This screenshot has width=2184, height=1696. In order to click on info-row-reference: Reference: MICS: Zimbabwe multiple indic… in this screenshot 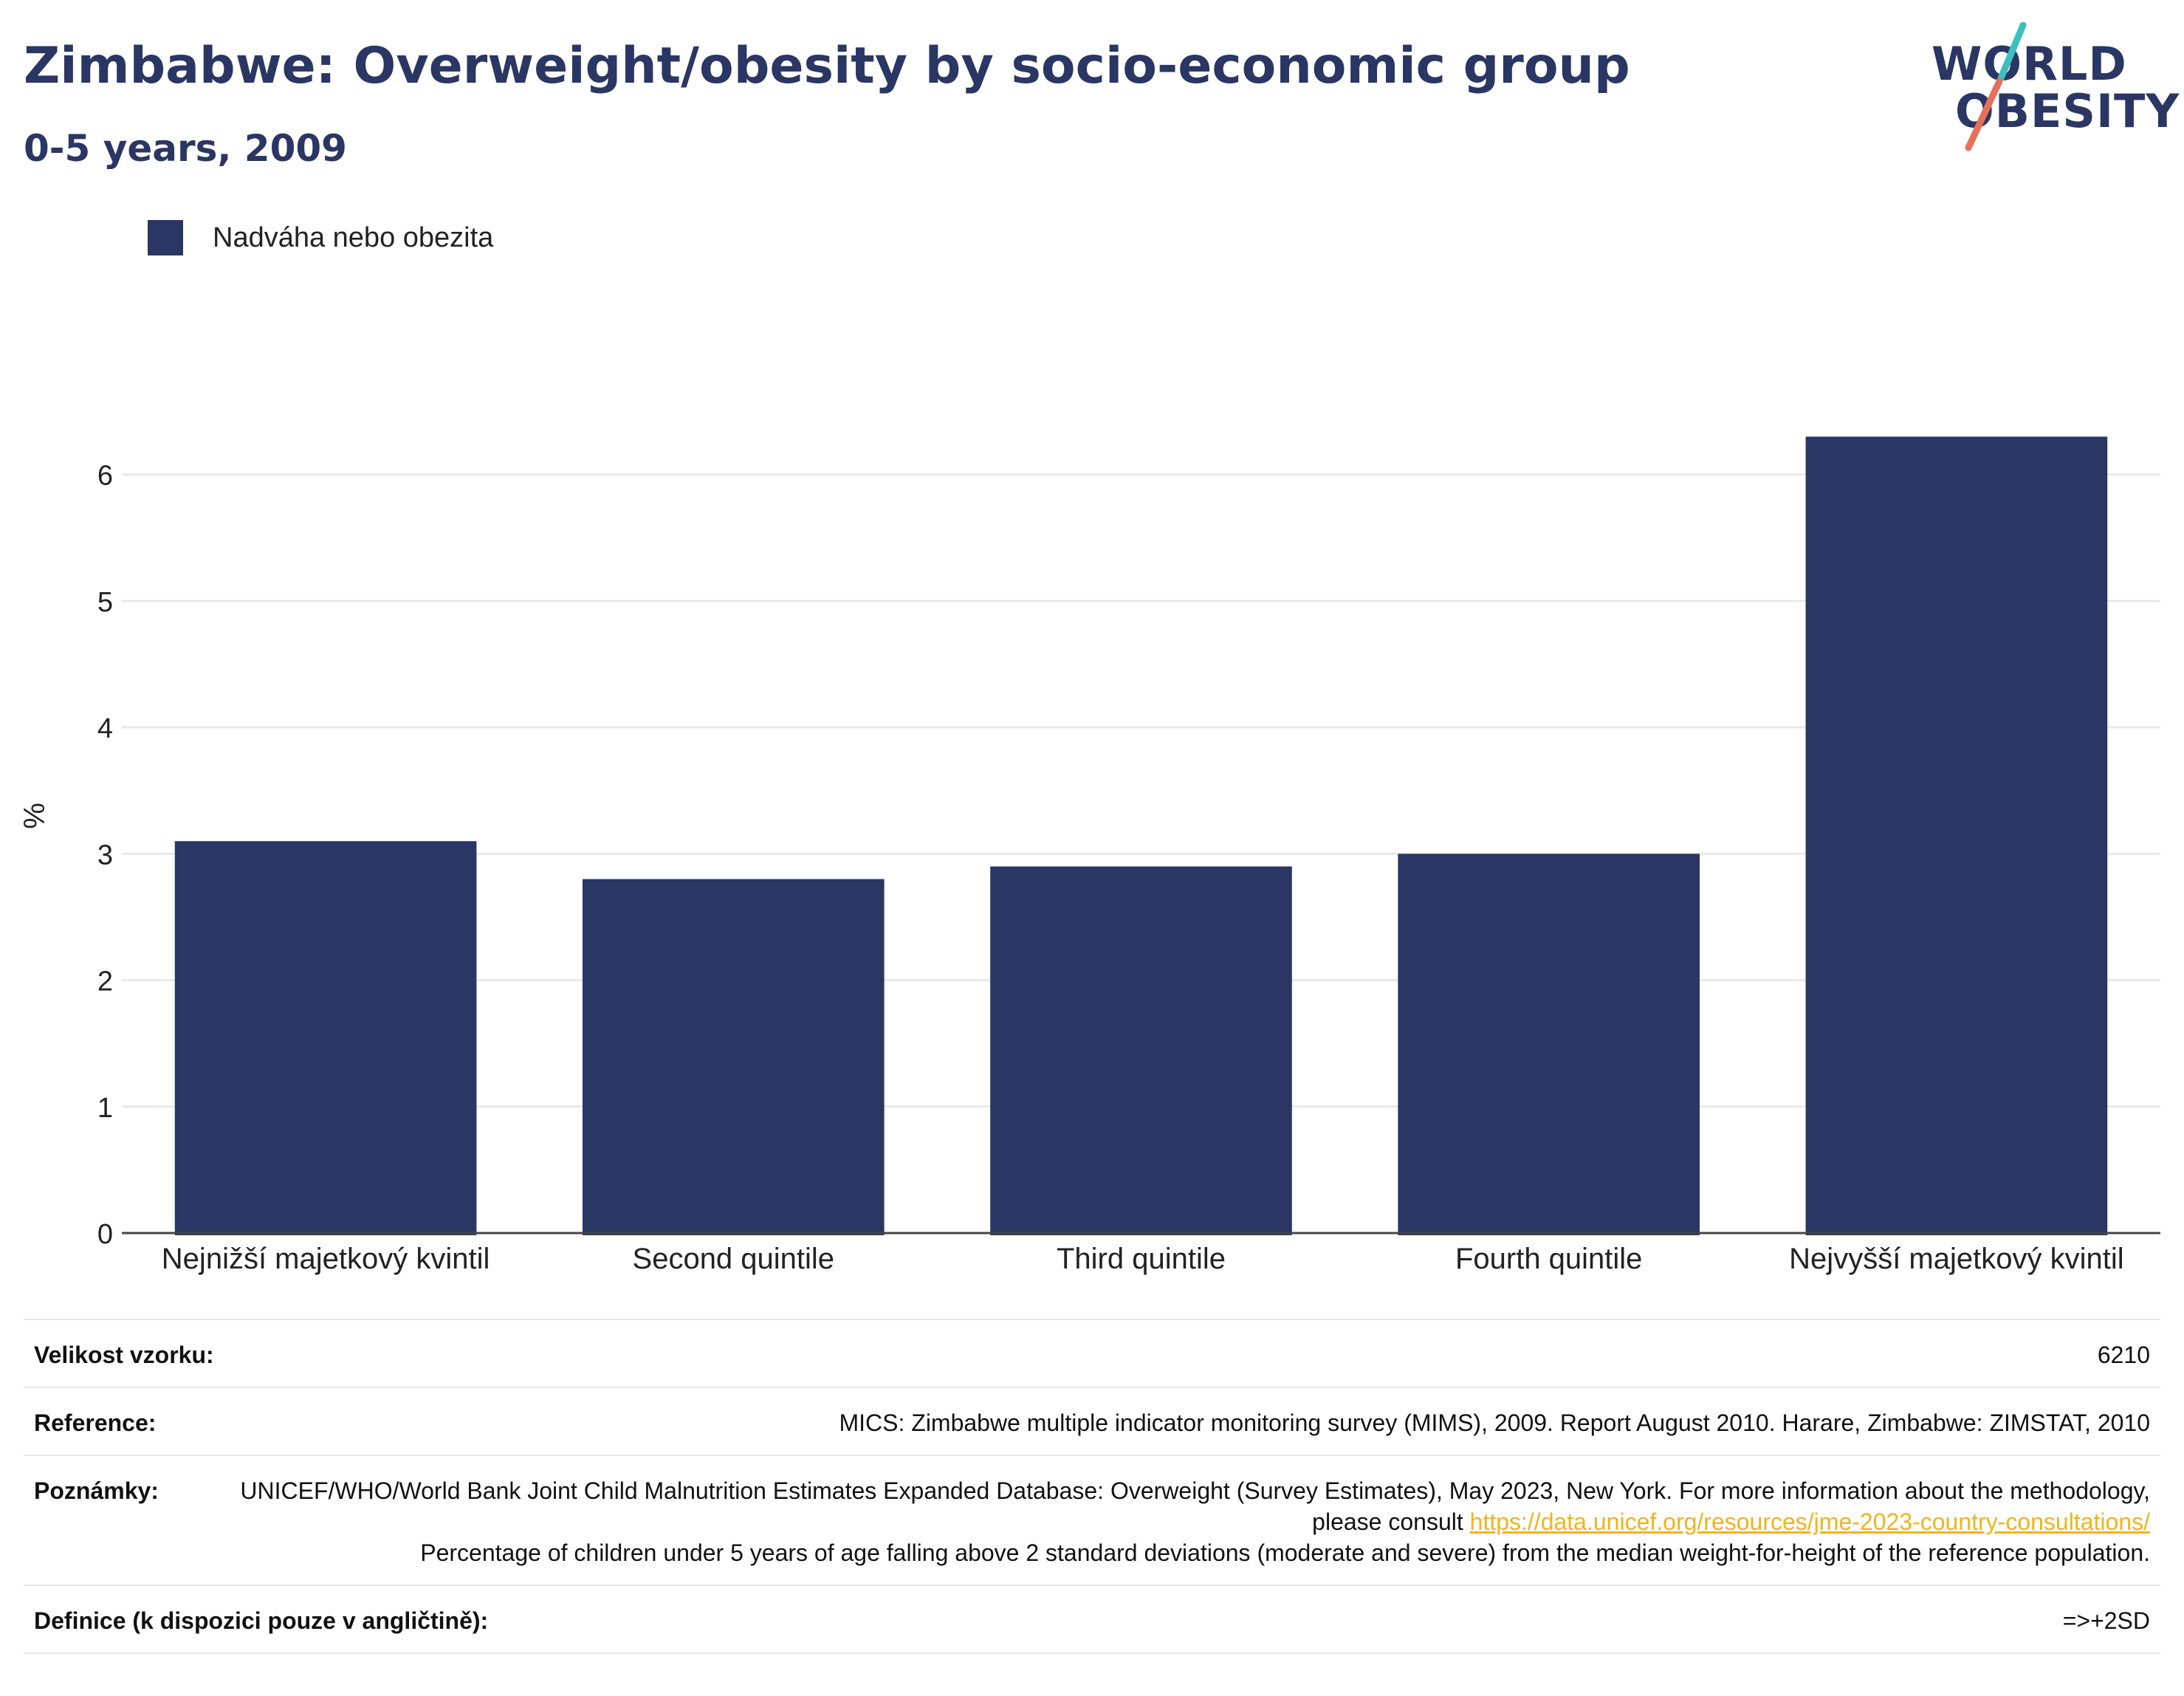, I will do `click(1092, 1421)`.